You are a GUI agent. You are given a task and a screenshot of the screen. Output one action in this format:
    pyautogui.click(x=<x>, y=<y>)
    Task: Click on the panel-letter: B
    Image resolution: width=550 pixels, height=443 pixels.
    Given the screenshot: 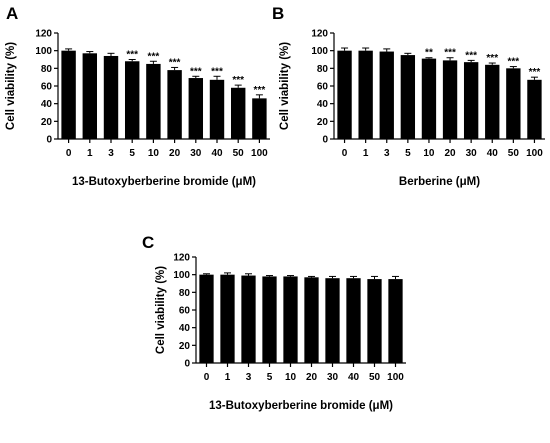 What is the action you would take?
    pyautogui.click(x=278, y=13)
    